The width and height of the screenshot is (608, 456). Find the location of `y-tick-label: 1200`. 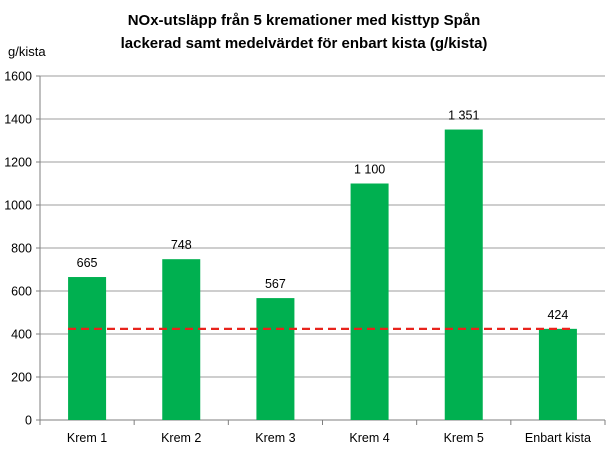

y-tick-label: 1200 is located at coordinates (18, 163).